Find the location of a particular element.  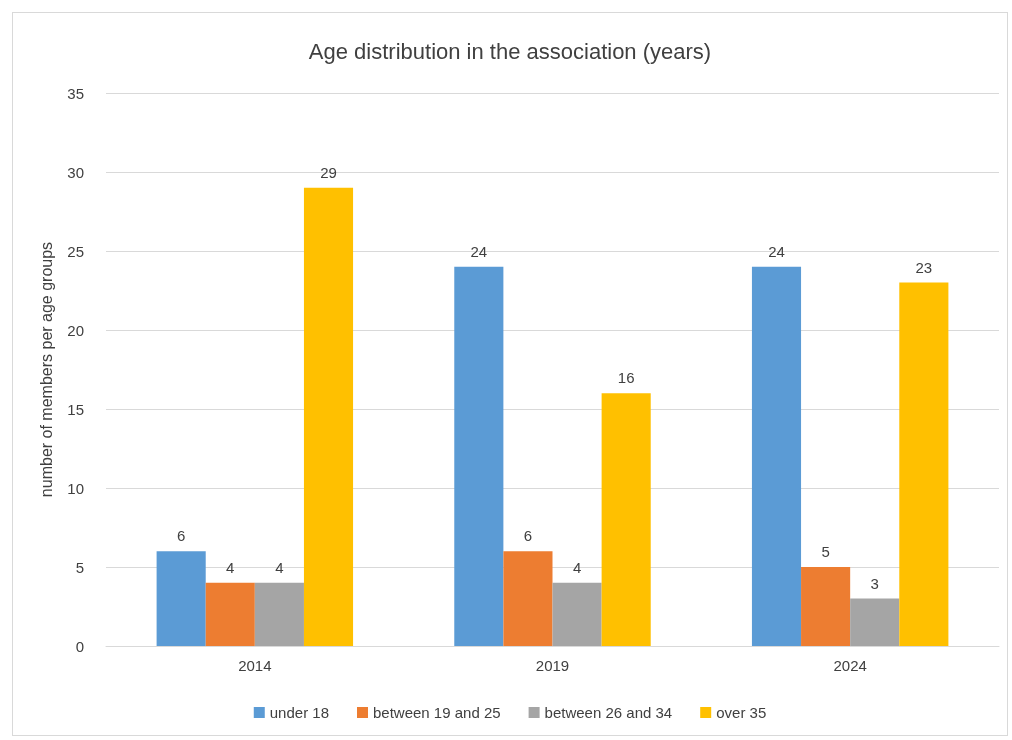

data-label: 23 is located at coordinates (924, 267).